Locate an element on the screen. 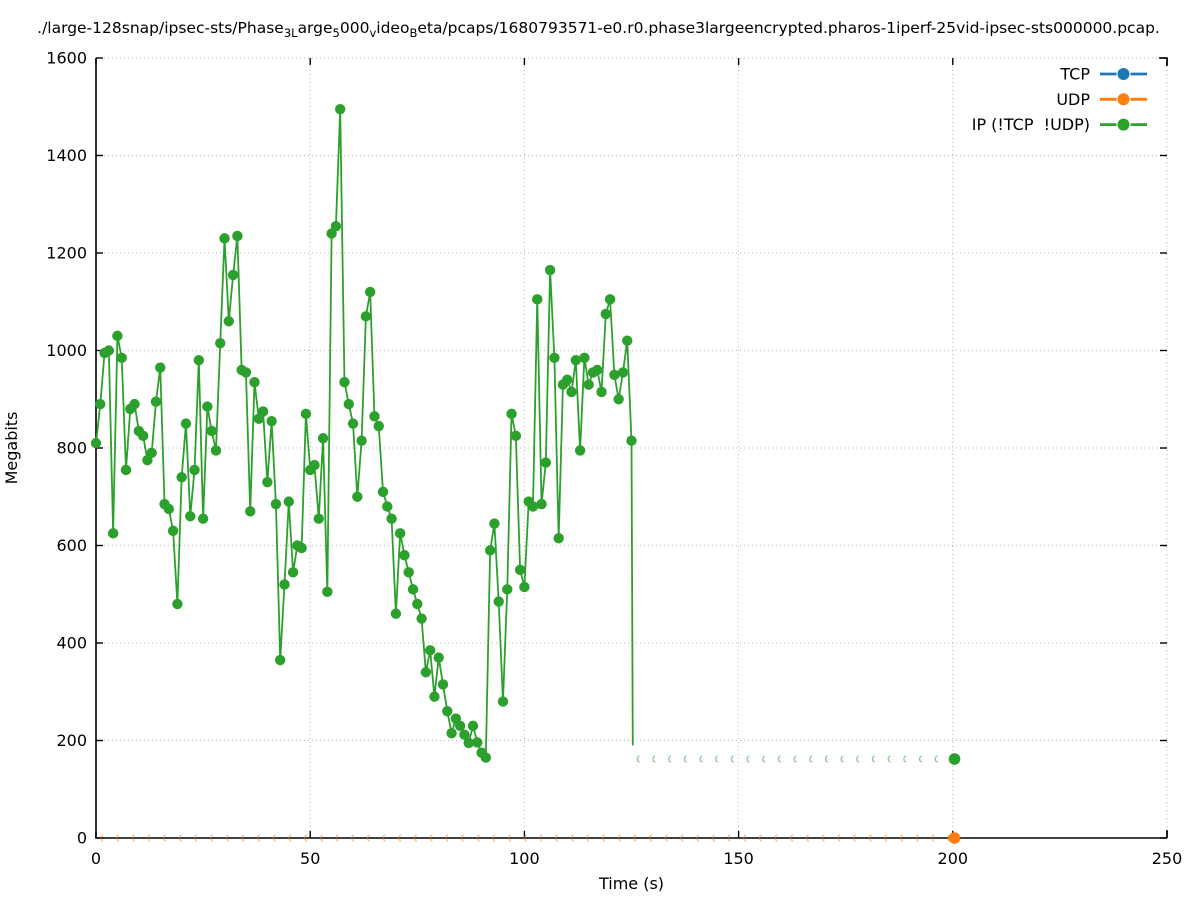  ip-drop-line is located at coordinates (632, 593).